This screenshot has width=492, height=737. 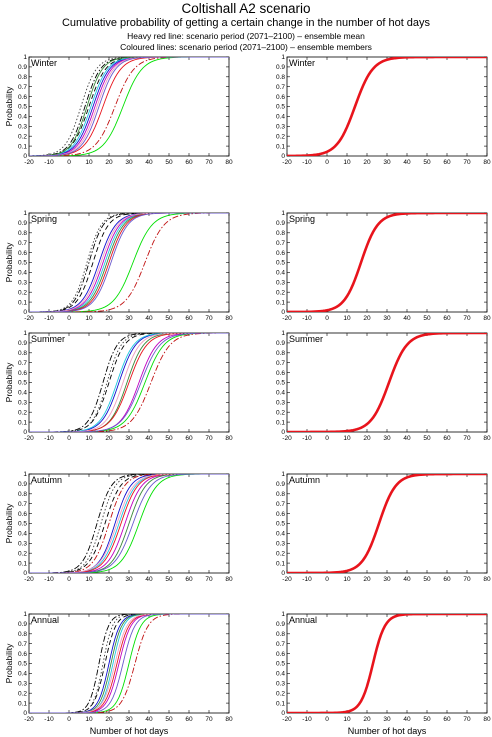 What do you see at coordinates (306, 339) in the screenshot?
I see `panel-label: Summer` at bounding box center [306, 339].